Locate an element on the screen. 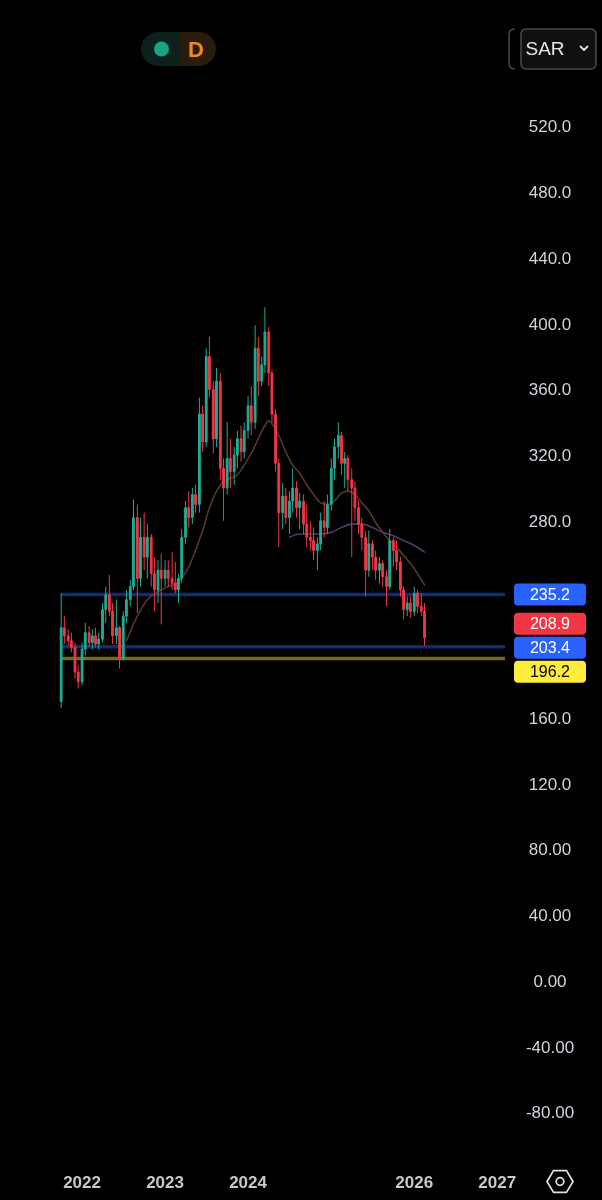 The image size is (602, 1200). y-tick-label: 320.0 is located at coordinates (550, 456).